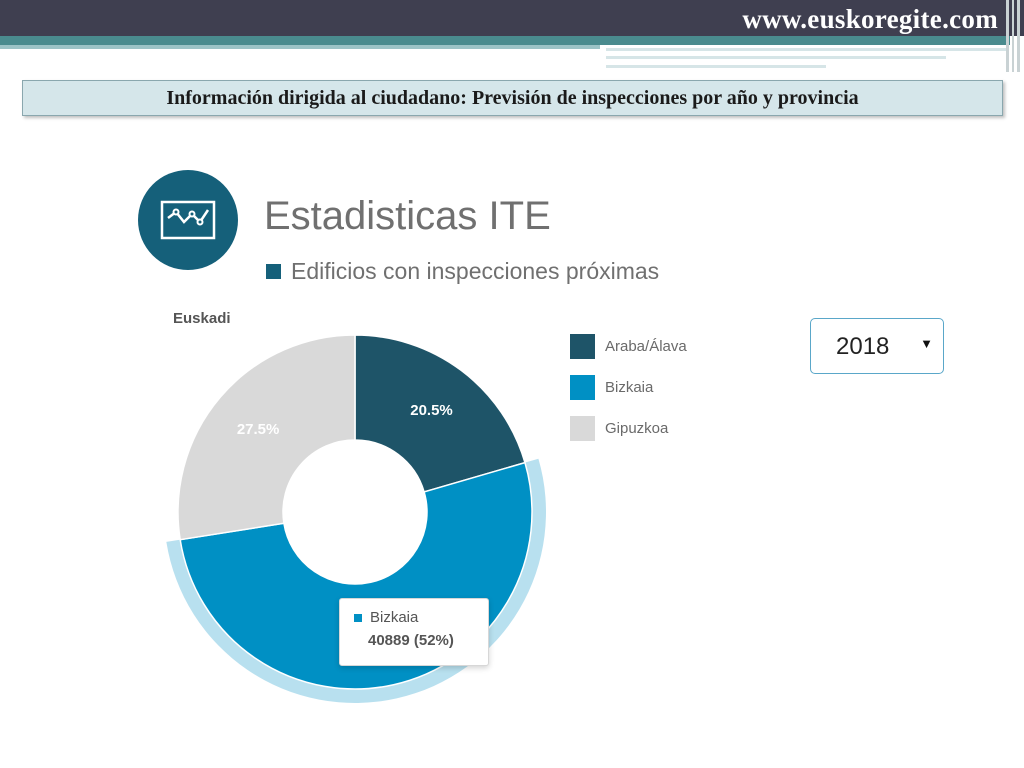  I want to click on header-accent-stripe, so click(505, 40).